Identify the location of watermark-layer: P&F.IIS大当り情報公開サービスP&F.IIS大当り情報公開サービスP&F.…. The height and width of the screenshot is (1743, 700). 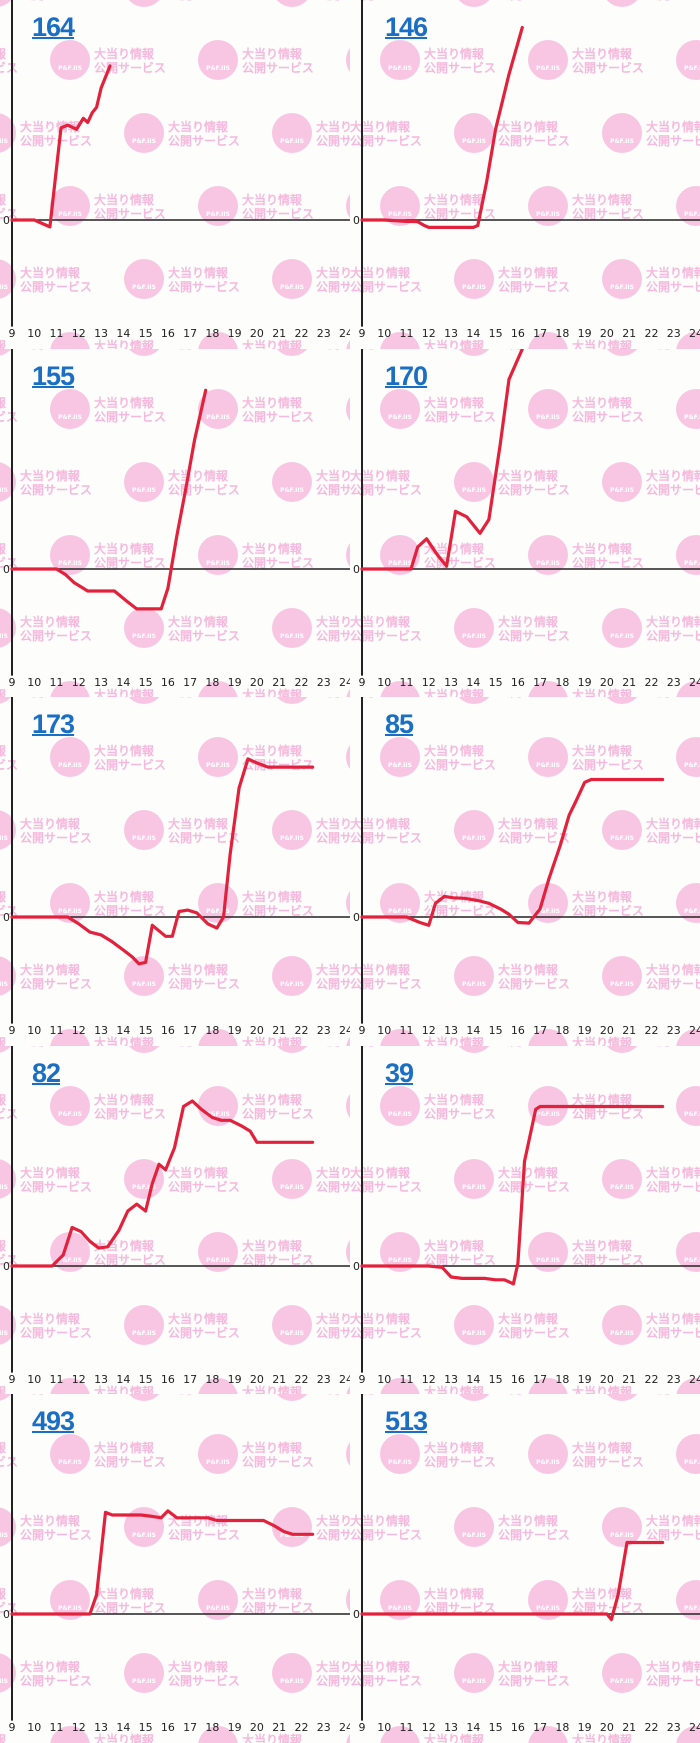
(175, 1220).